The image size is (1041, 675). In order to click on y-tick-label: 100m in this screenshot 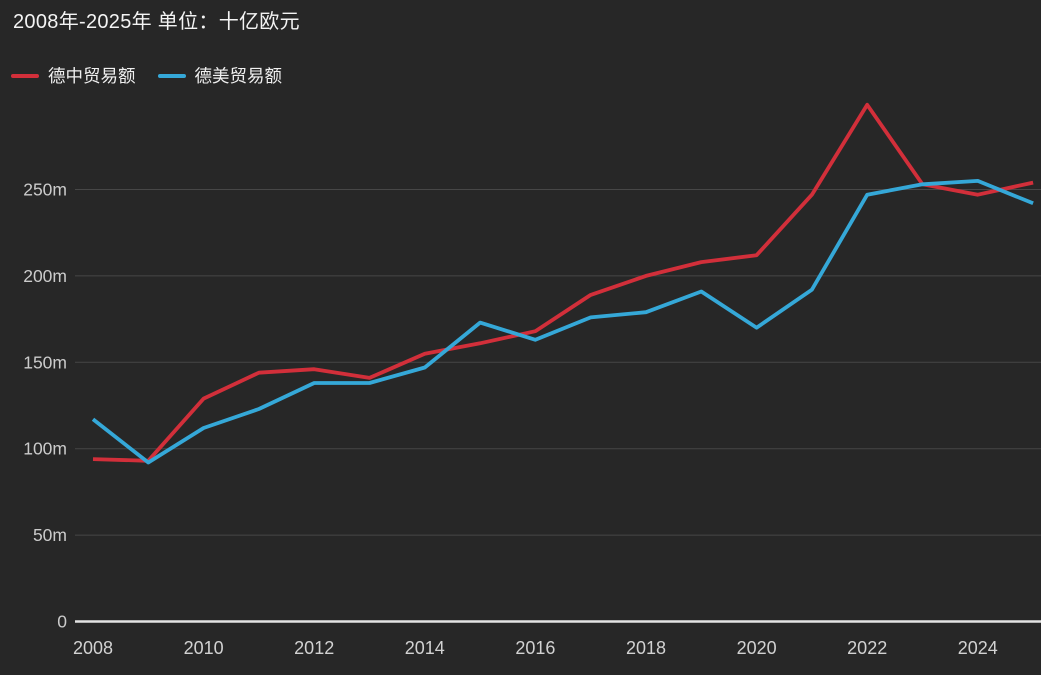, I will do `click(45, 449)`.